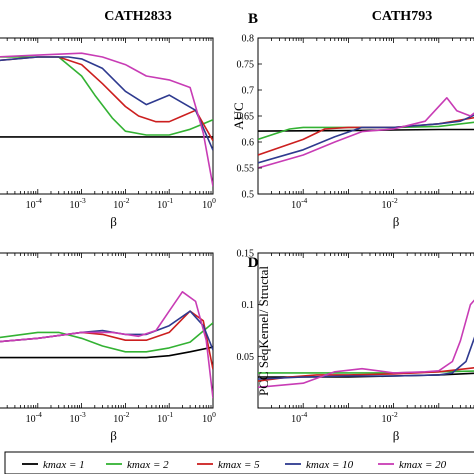 Image resolution: width=474 pixels, height=474 pixels. What do you see at coordinates (246, 169) in the screenshot?
I see `y-tick-label: 0.55` at bounding box center [246, 169].